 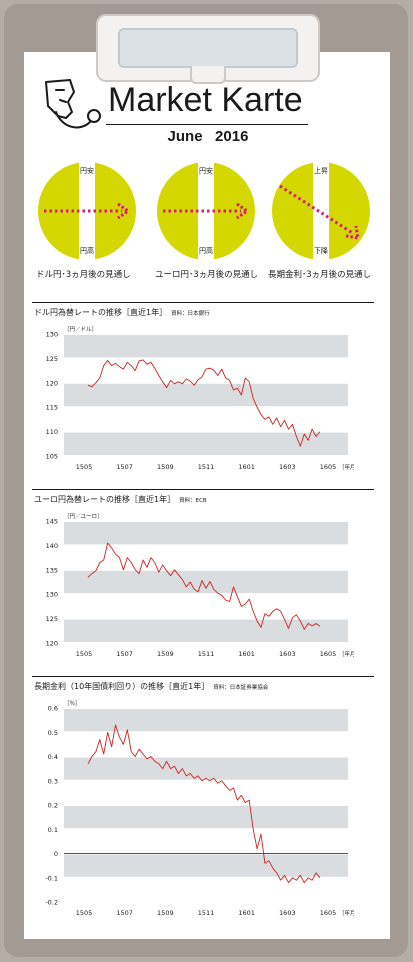 What do you see at coordinates (205, 100) in the screenshot?
I see `page-title: Market Karte` at bounding box center [205, 100].